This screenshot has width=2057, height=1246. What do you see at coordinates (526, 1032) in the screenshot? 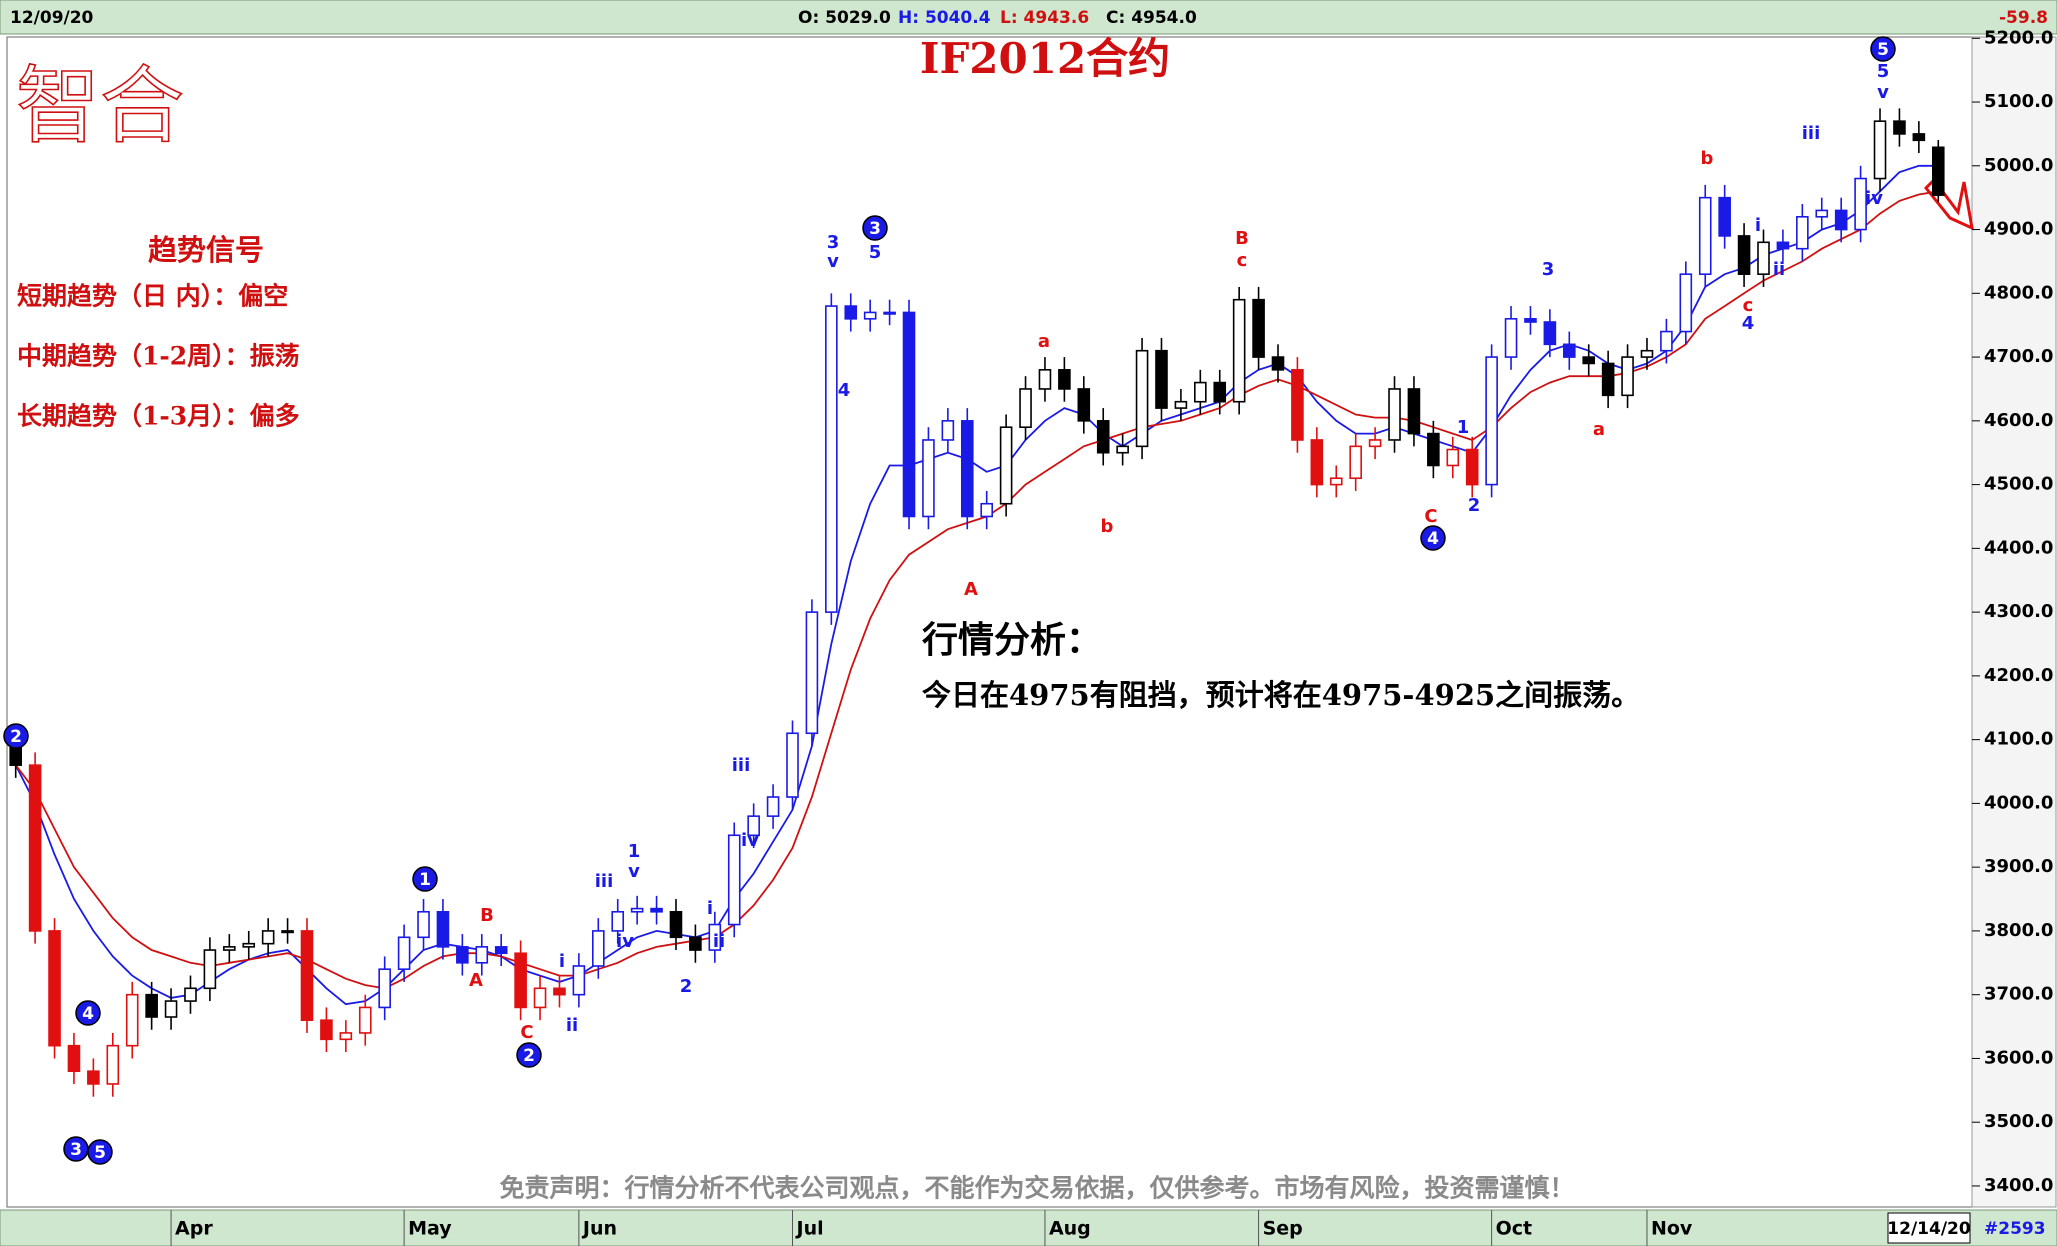
I see `wave-label: C` at bounding box center [526, 1032].